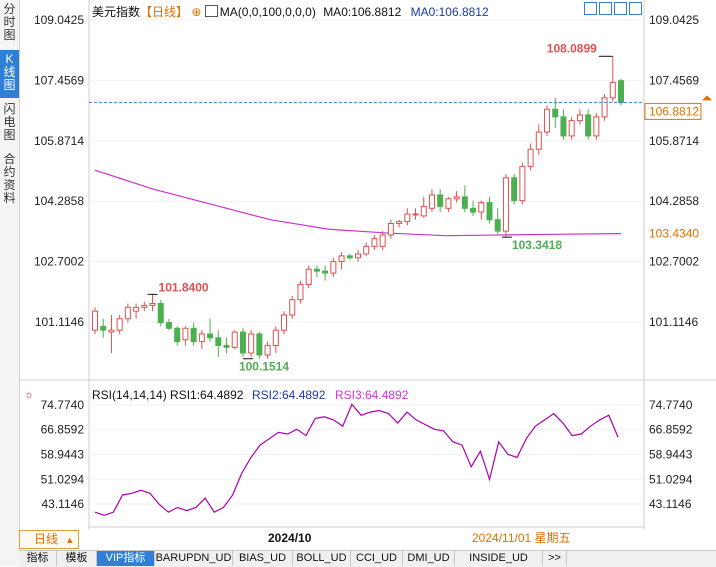 This screenshot has height=567, width=716. What do you see at coordinates (59, 201) in the screenshot?
I see `price-tick-left: 104.2858` at bounding box center [59, 201].